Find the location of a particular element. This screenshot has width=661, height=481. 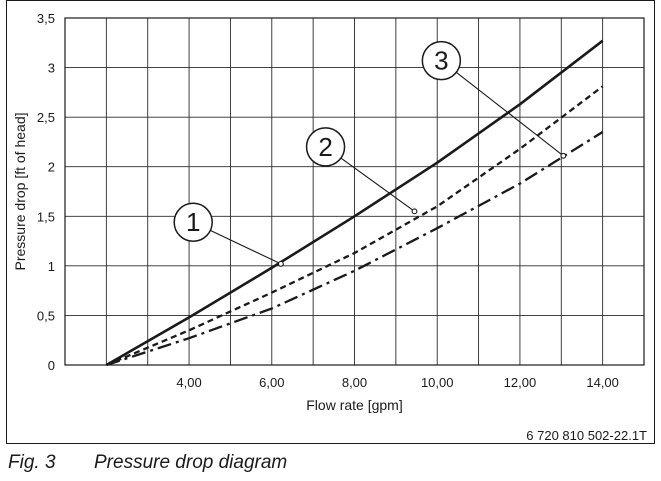

y-axis-label: Pressure drop [ft of head] is located at coordinates (20, 192).